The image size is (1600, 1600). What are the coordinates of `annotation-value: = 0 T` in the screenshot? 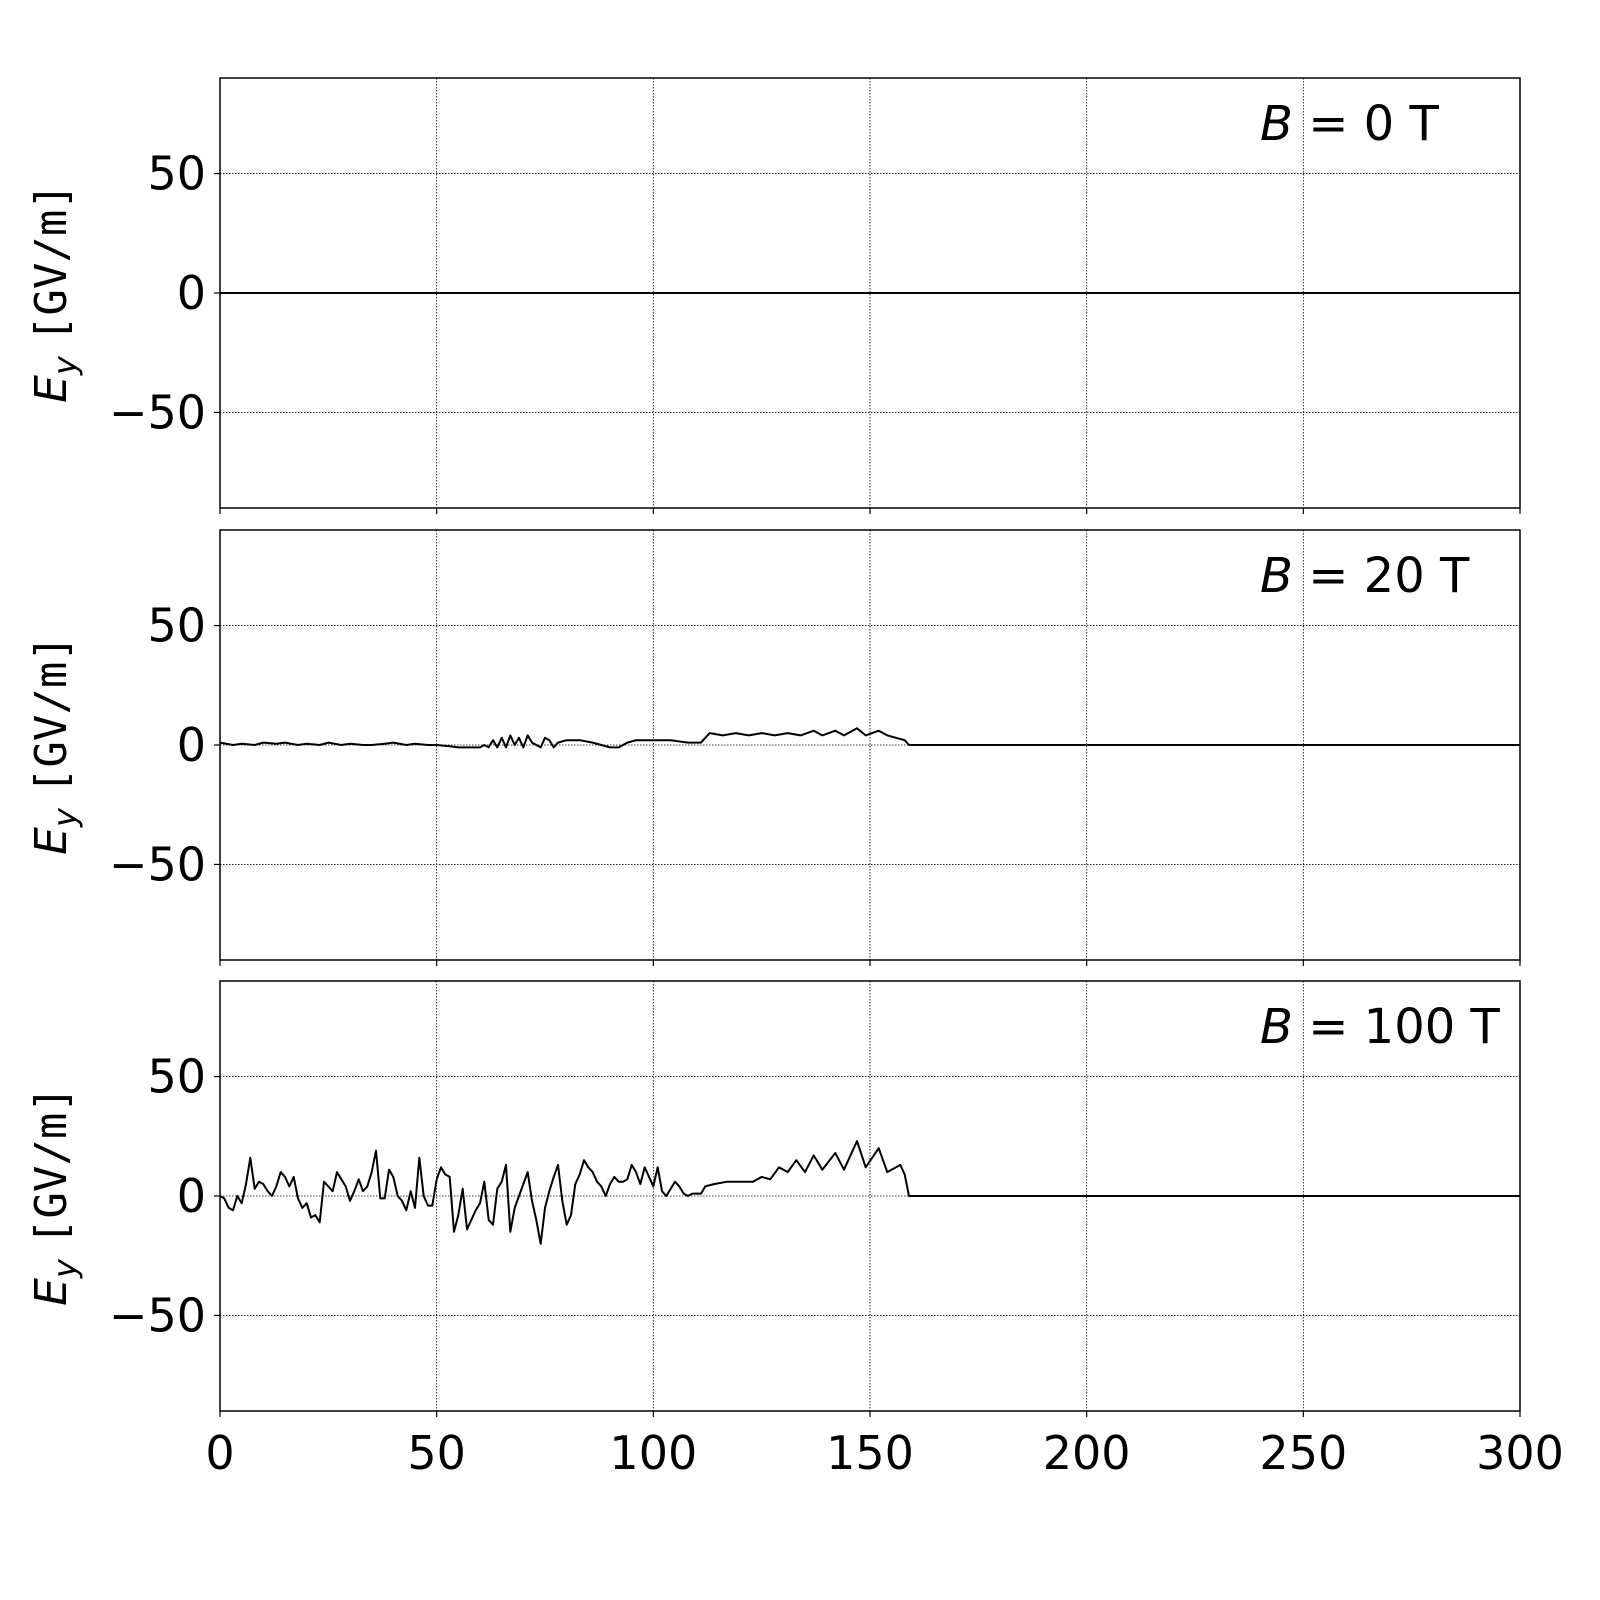 It's located at (1366, 124).